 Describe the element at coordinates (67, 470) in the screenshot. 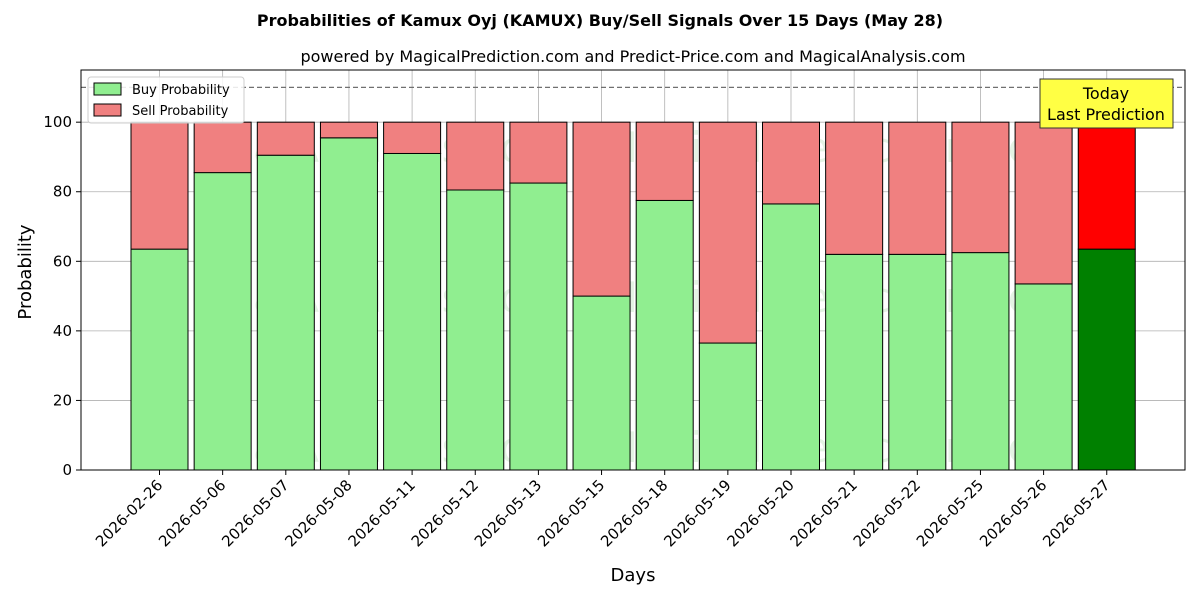

I see `y-tick-label: 0` at that location.